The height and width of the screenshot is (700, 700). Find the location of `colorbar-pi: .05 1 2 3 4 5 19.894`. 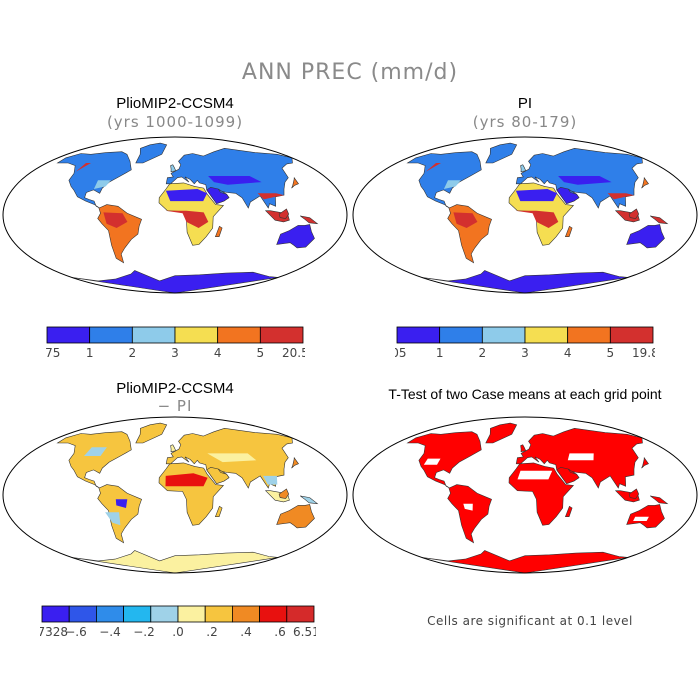

colorbar-pi: .05 1 2 3 4 5 19.894 is located at coordinates (525, 343).